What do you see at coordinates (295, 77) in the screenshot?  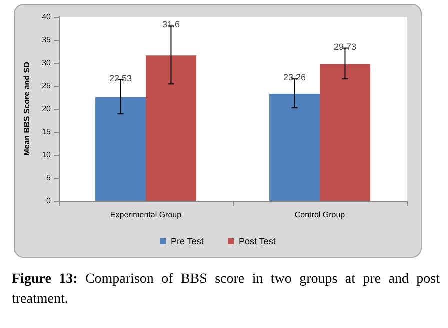 I see `data-label: 23.26` at bounding box center [295, 77].